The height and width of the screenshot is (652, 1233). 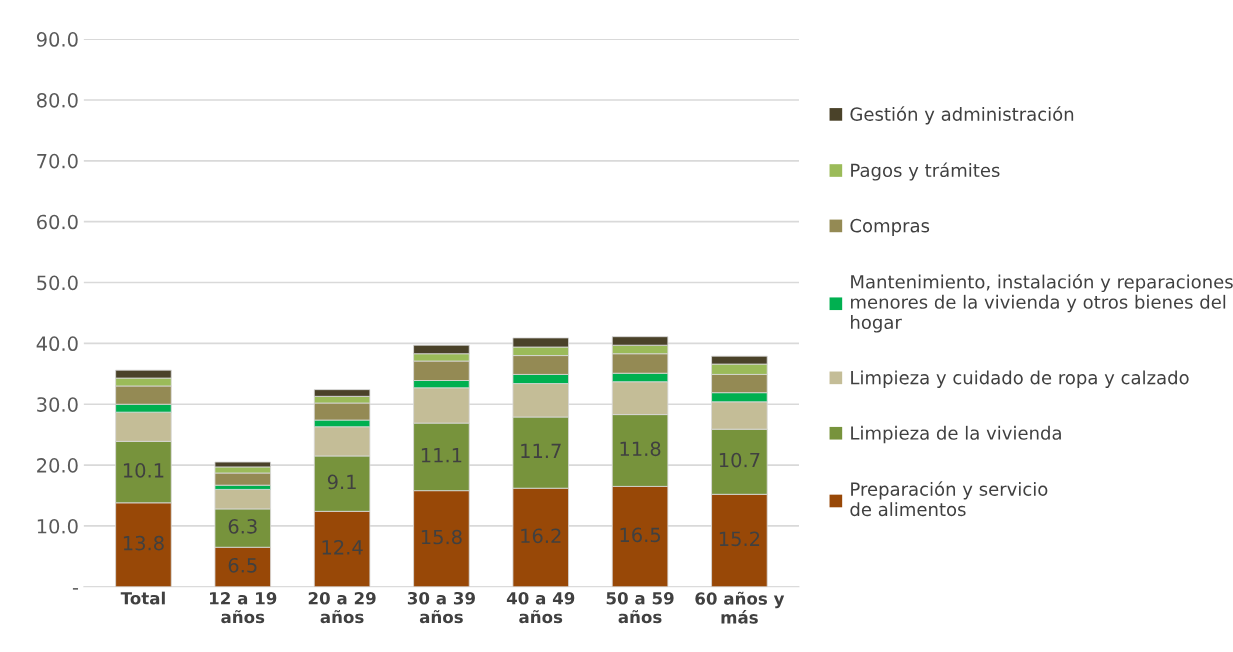 I want to click on legend-label: Mantenimiento, instalación y reparaciones menores de la vivienda y otros bienes del hogar, so click(x=1042, y=303).